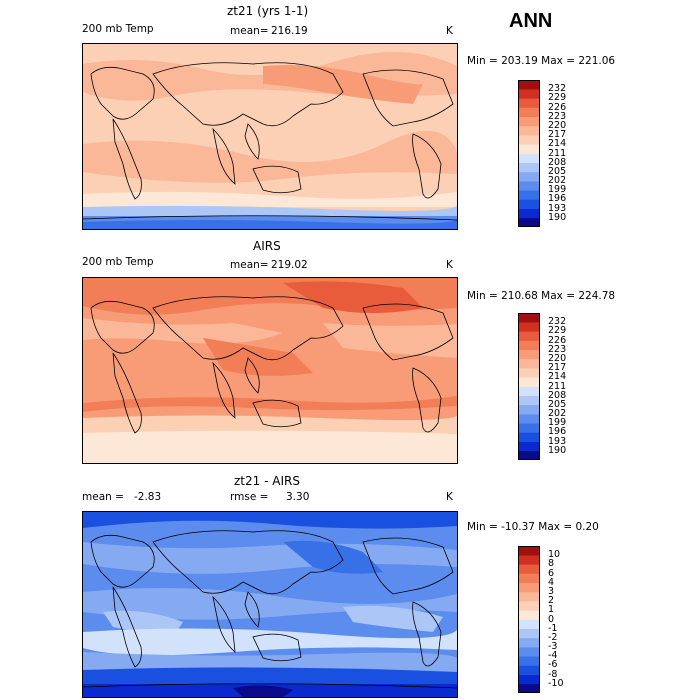 Image resolution: width=700 pixels, height=700 pixels. I want to click on colorbar-tick-label: 229, so click(557, 331).